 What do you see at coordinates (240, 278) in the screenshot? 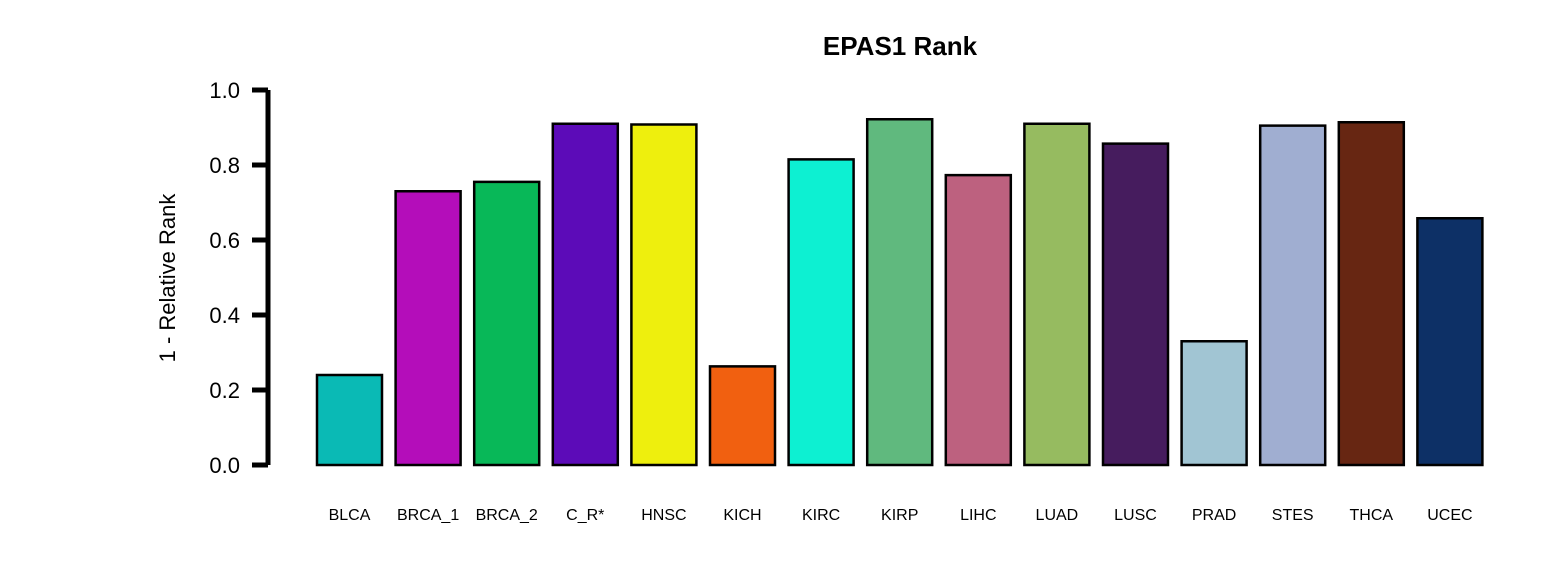
I see `y-axis: 0.0 0.2 0.4 0.6 0.8 1.0` at bounding box center [240, 278].